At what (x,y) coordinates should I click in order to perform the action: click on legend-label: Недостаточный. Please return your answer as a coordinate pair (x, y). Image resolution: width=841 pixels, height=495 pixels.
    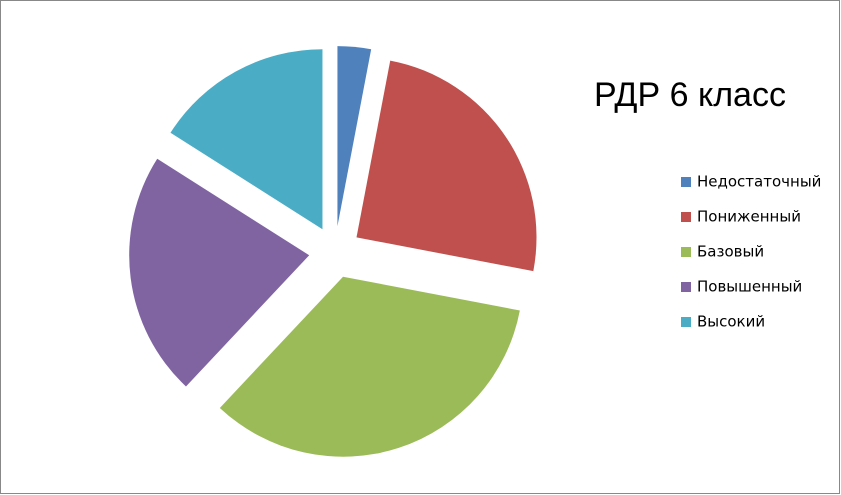
    Looking at the image, I should click on (759, 182).